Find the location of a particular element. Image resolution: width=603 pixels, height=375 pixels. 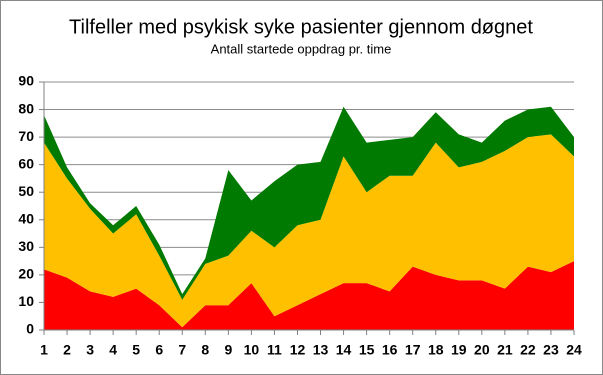

chart-subtitle: Antall startede oppdrag pr. time is located at coordinates (301, 48).